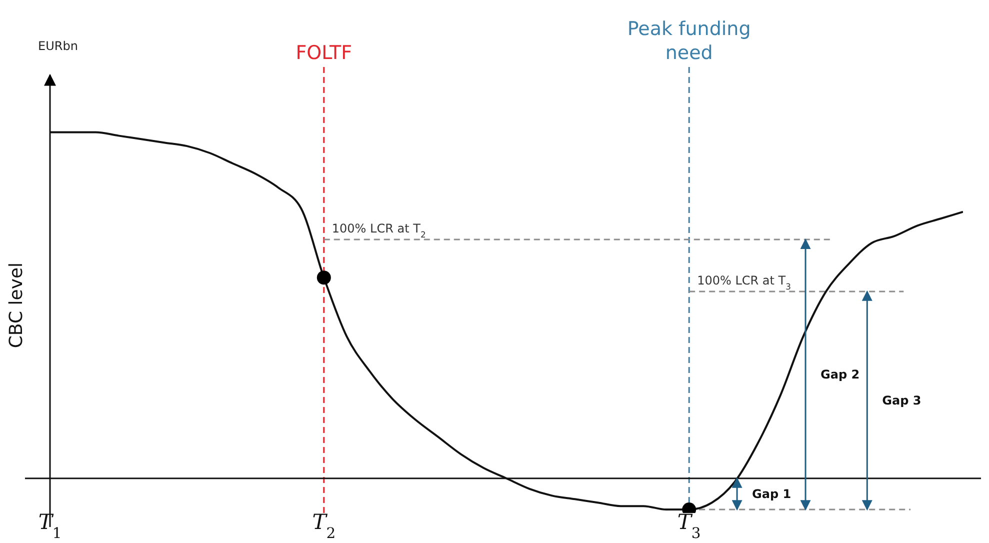 The width and height of the screenshot is (989, 543). Describe the element at coordinates (744, 282) in the screenshot. I see `ref-line-label: 100% LCR at T$_{3}$` at that location.